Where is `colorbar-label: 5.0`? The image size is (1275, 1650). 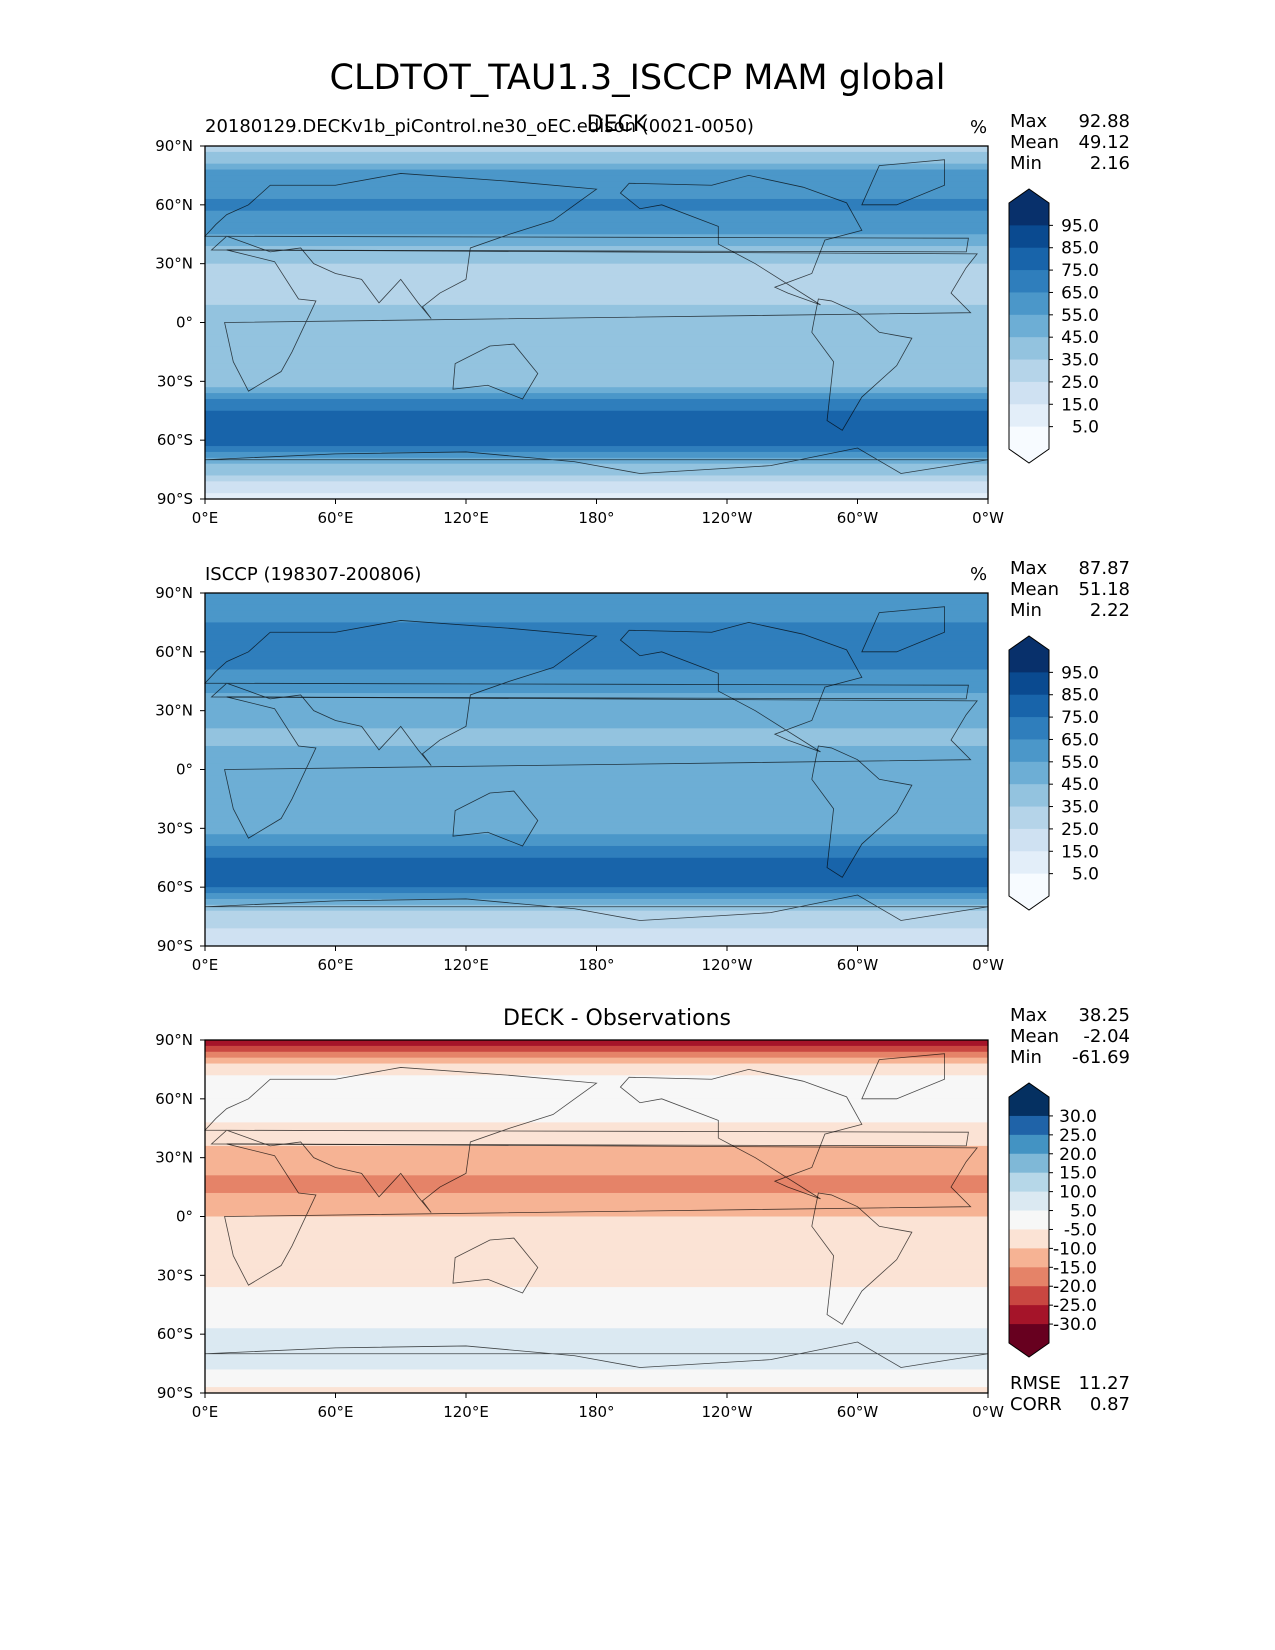
colorbar-label: 5.0 is located at coordinates (1085, 428).